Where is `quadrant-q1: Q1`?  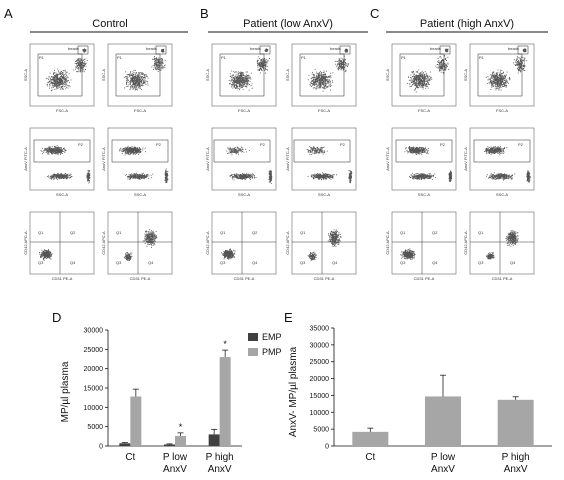 quadrant-q1: Q1 is located at coordinates (223, 232).